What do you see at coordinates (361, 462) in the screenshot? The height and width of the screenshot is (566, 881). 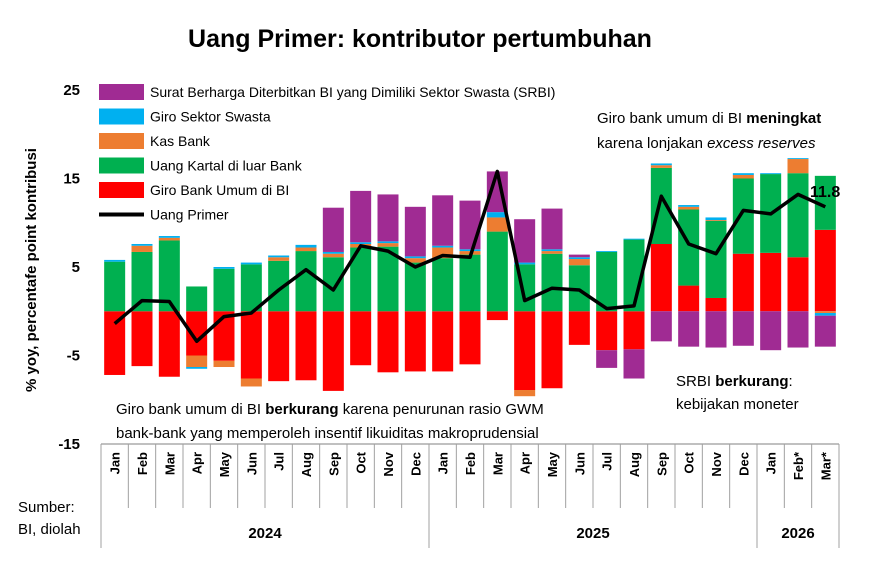 I see `x-tick-label: Oct` at bounding box center [361, 462].